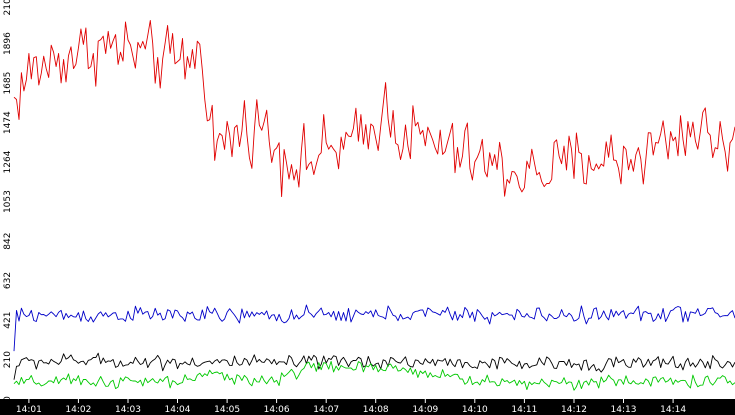 This screenshot has height=415, width=735. I want to click on y-tick-label: 1896, so click(8, 43).